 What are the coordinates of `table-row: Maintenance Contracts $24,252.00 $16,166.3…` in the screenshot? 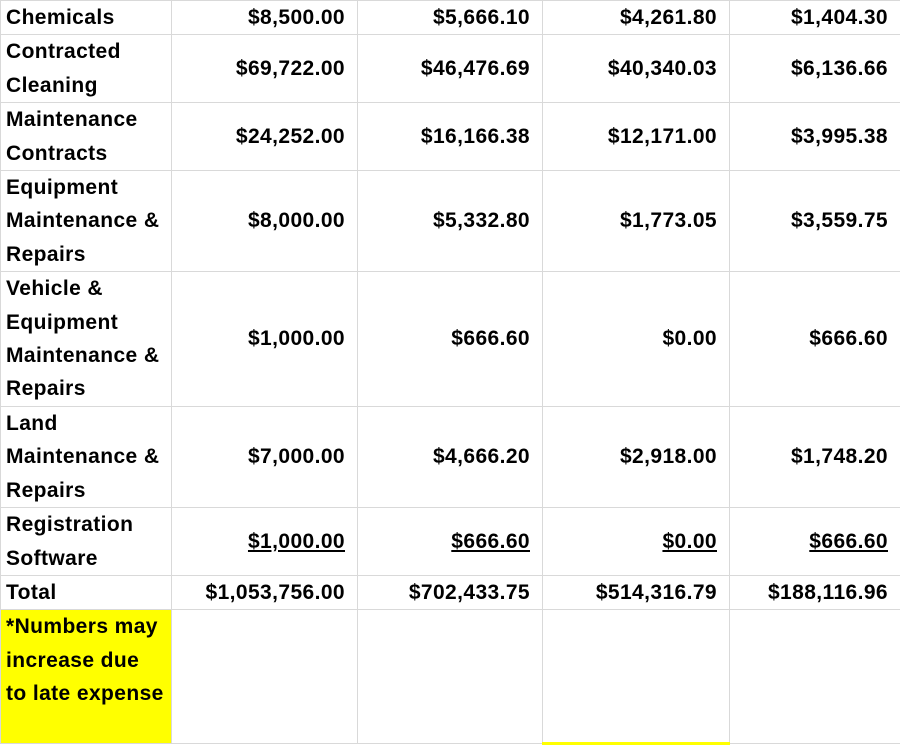 It's located at (450, 137).